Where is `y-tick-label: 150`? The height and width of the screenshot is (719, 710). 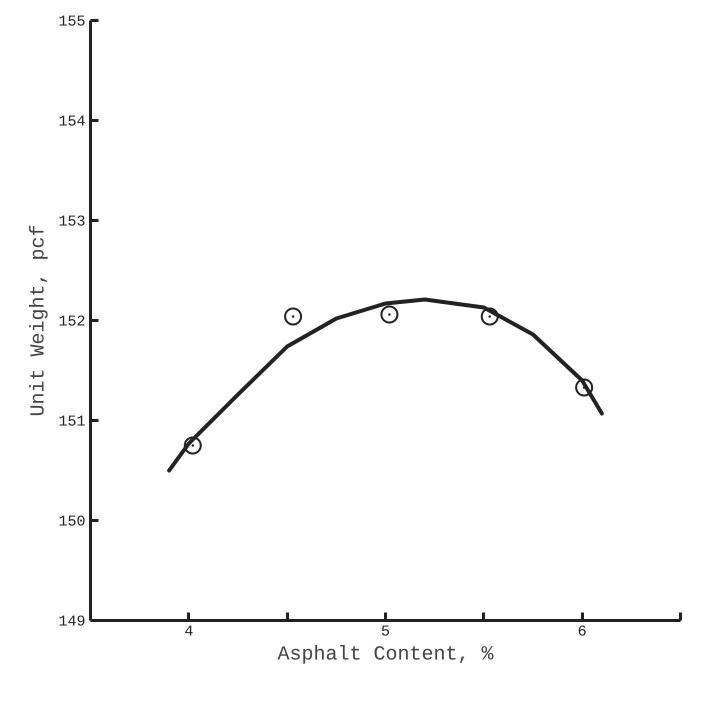 y-tick-label: 150 is located at coordinates (72, 522).